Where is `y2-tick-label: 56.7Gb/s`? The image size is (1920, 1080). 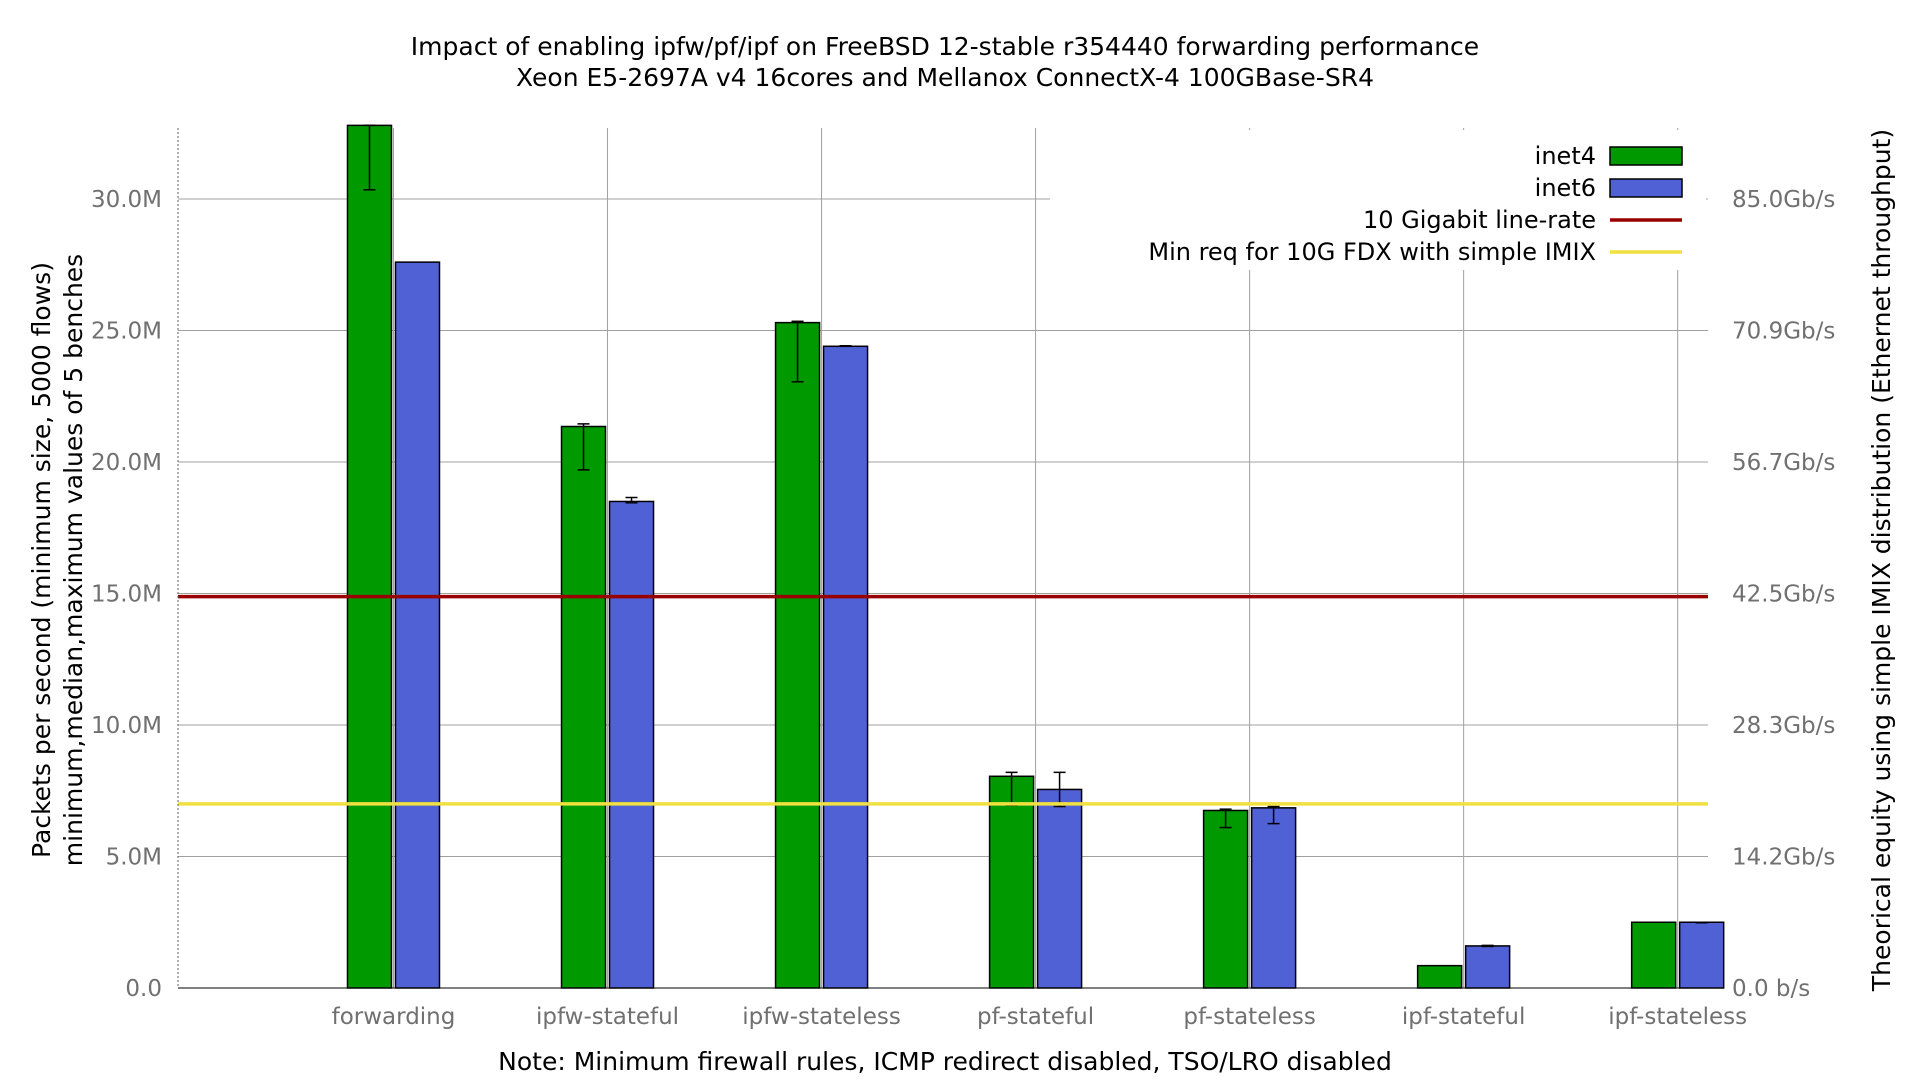
y2-tick-label: 56.7Gb/s is located at coordinates (1783, 463).